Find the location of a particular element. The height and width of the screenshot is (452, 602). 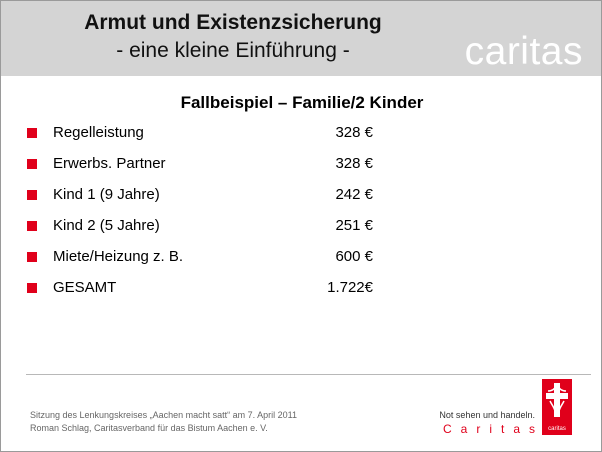

item-amount: 1.722€ is located at coordinates (350, 287).